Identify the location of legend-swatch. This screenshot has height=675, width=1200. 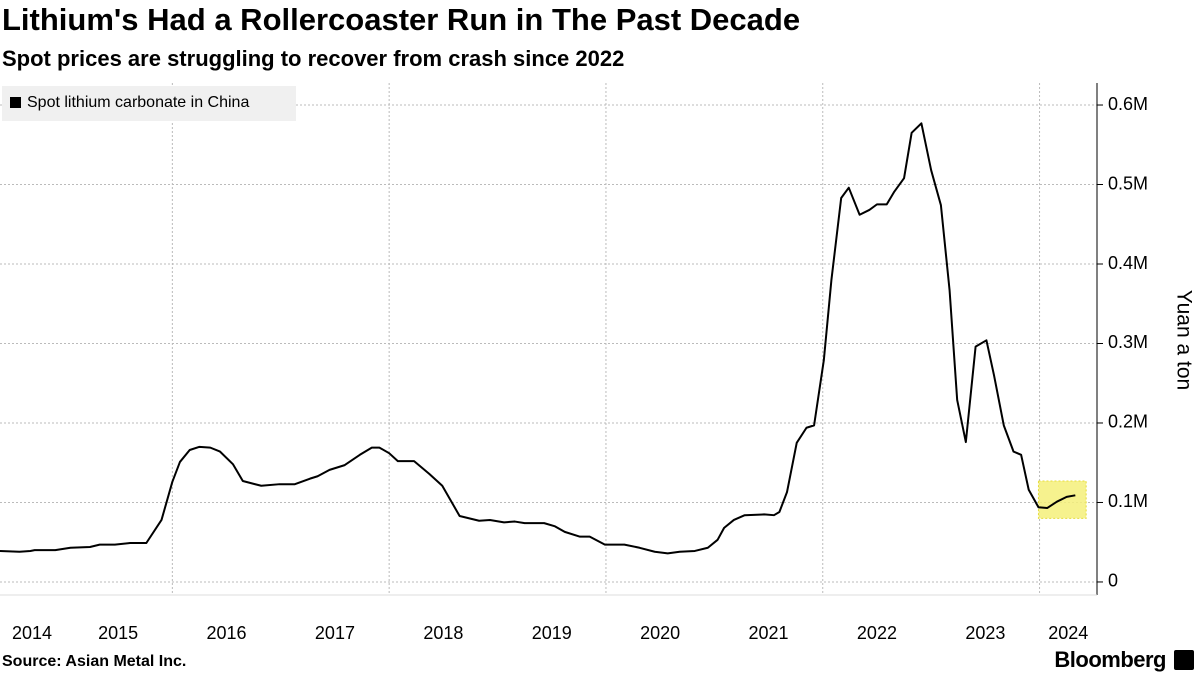
(15, 102).